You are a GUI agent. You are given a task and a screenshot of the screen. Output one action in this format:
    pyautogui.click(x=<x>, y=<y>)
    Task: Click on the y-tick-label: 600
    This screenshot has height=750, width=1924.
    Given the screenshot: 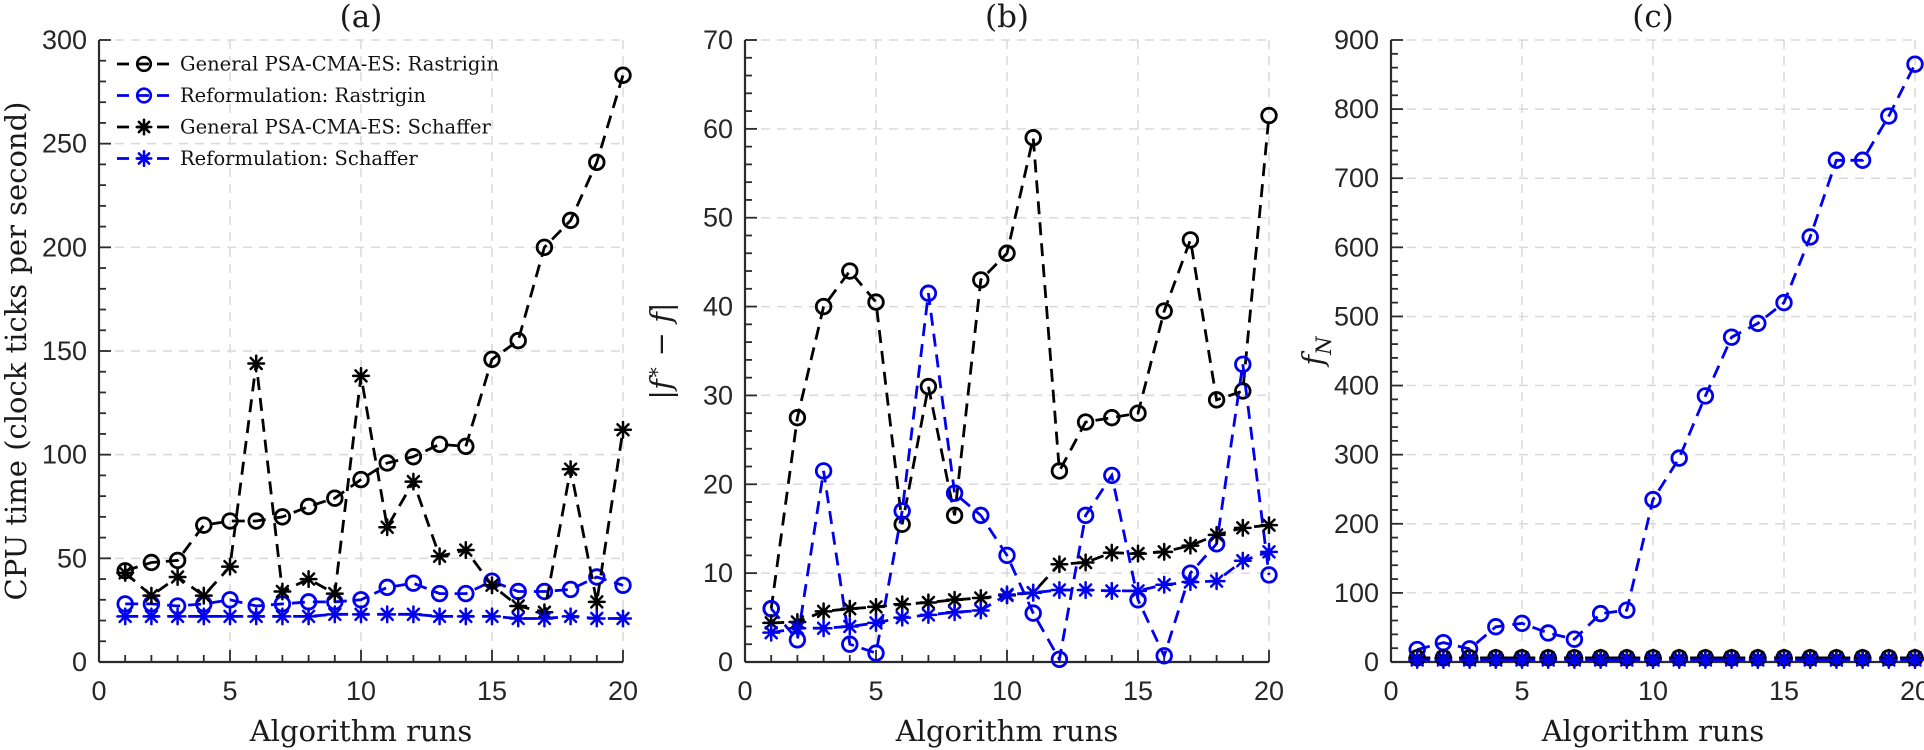 What is the action you would take?
    pyautogui.click(x=1356, y=247)
    